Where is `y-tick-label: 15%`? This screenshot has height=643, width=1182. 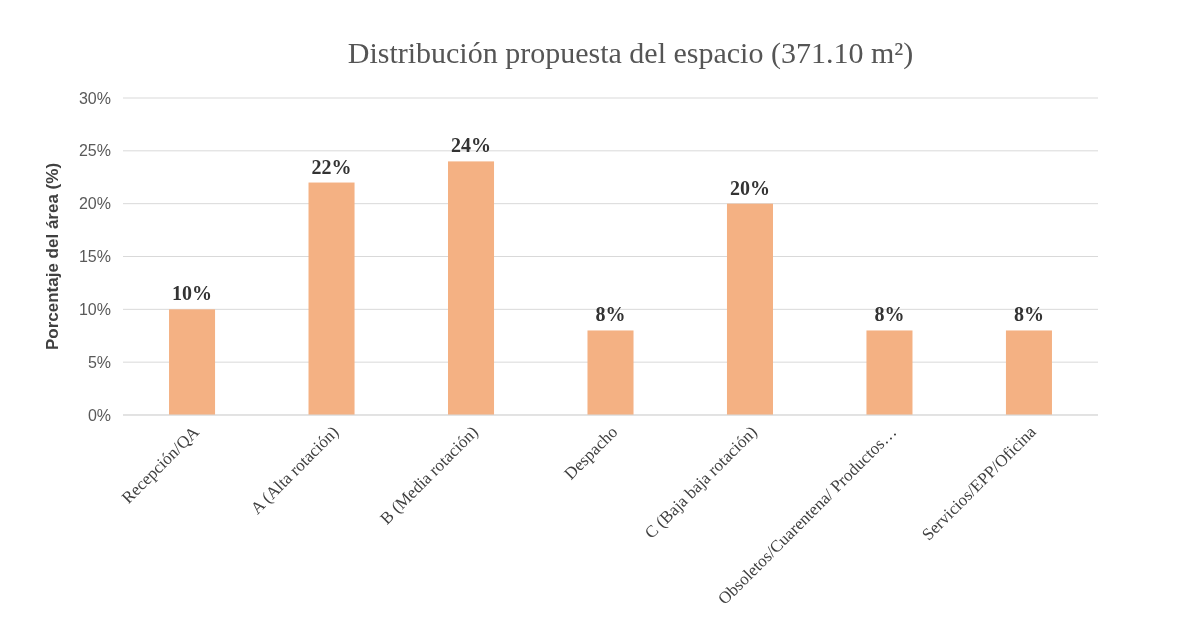
y-tick-label: 15% is located at coordinates (94, 257).